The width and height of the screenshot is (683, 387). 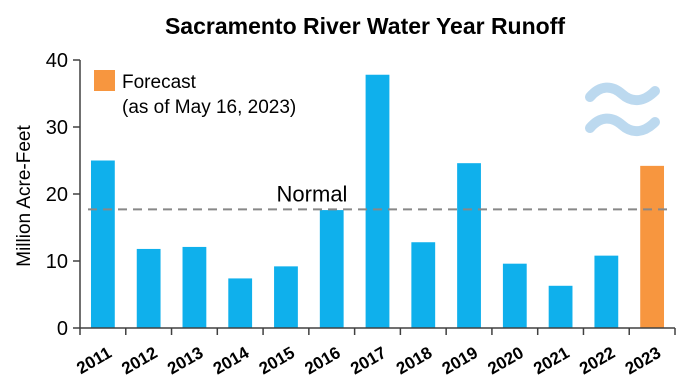 What do you see at coordinates (104, 80) in the screenshot?
I see `legend-forecast-swatch` at bounding box center [104, 80].